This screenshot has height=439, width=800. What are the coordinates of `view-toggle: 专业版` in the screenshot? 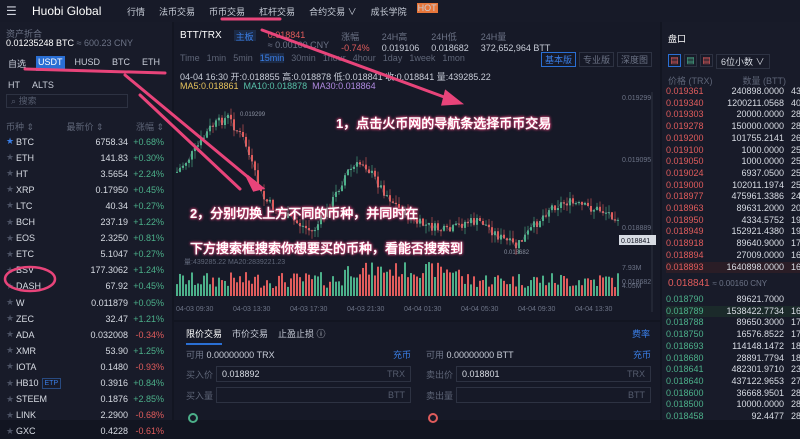 It's located at (596, 59).